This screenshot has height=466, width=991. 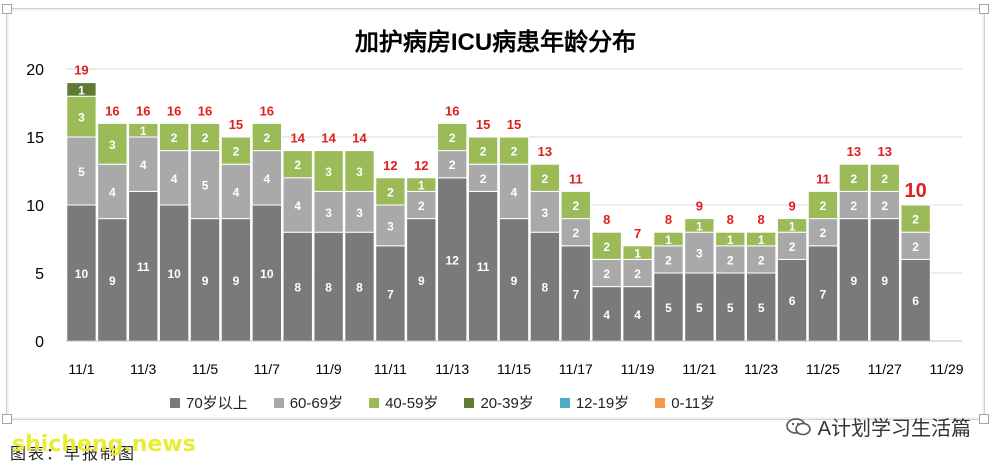 I want to click on total-data-label: 16, so click(x=267, y=110).